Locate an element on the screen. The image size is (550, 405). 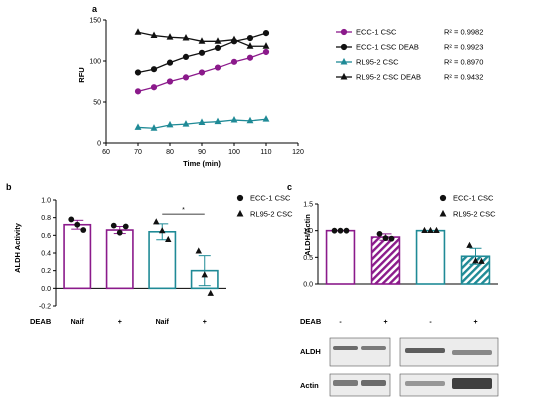
panel-a-label: a is located at coordinates (95, 9).